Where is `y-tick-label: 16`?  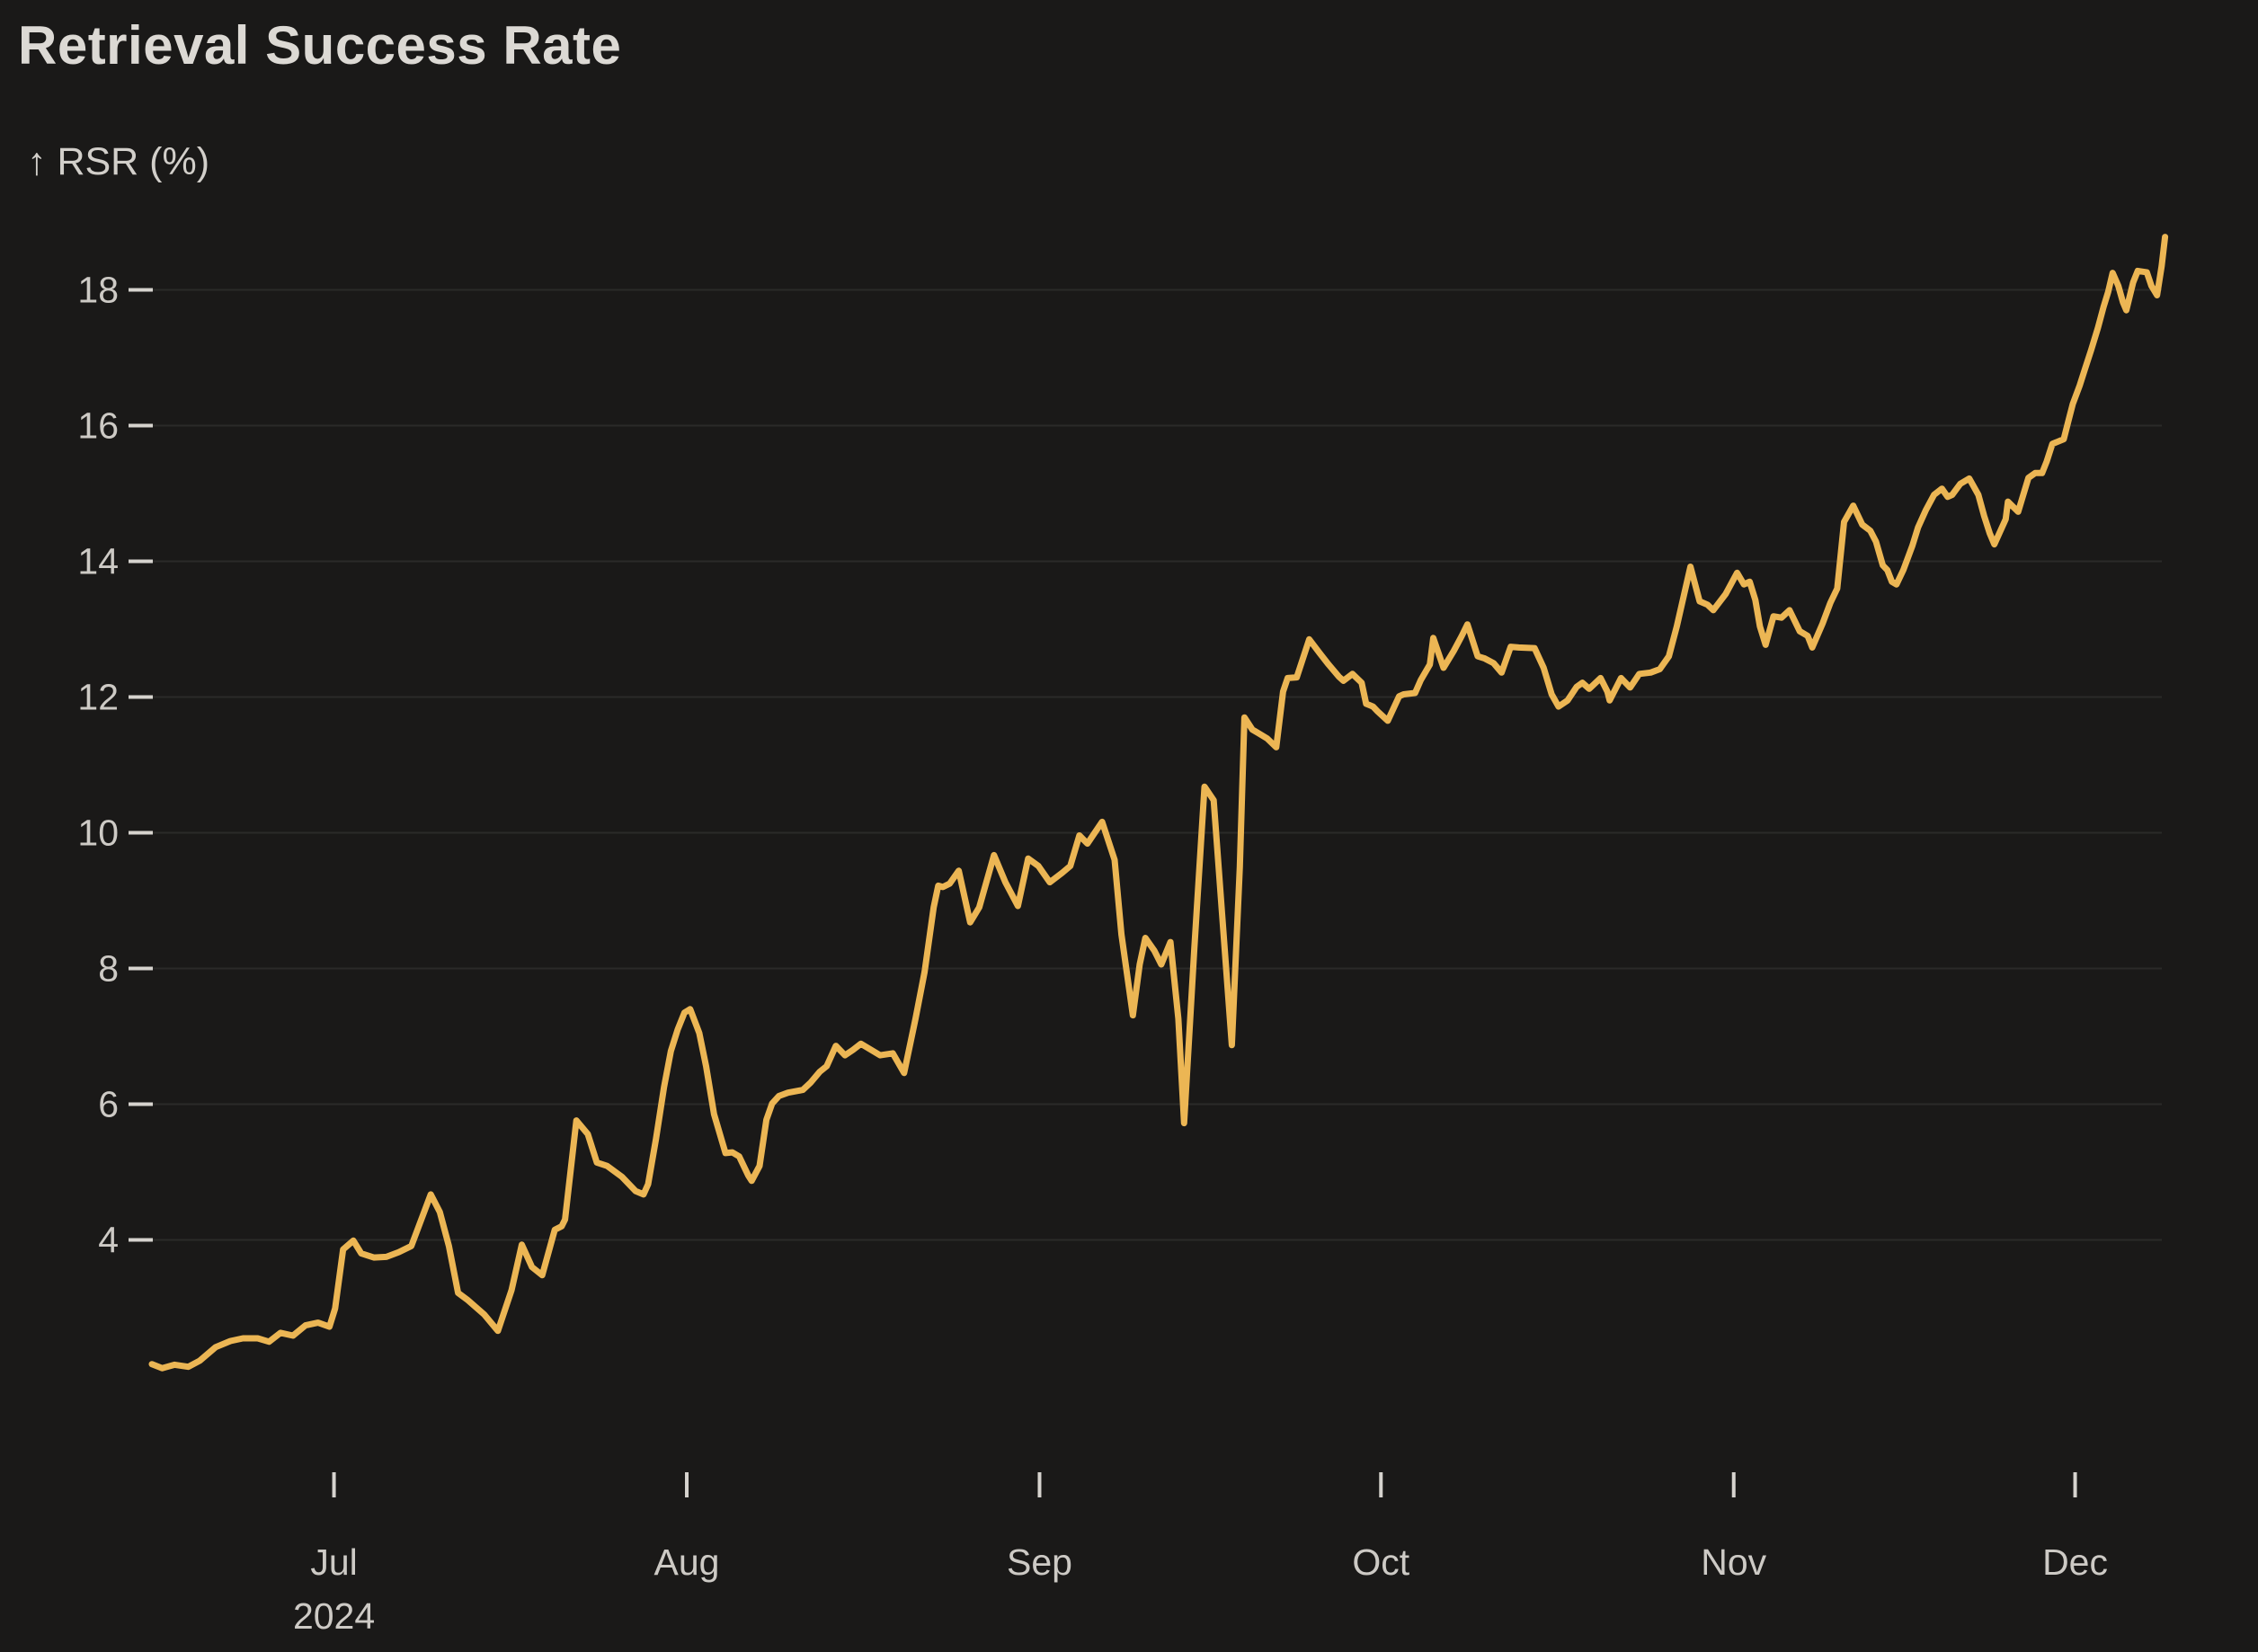
y-tick-label: 16 is located at coordinates (98, 426).